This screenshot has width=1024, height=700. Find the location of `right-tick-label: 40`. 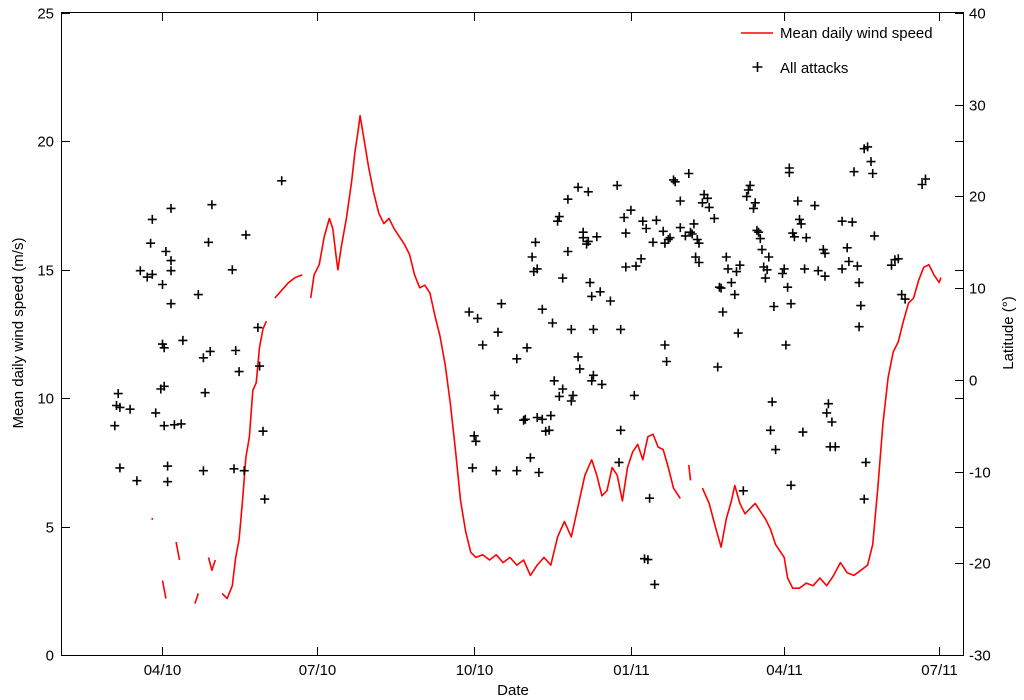

right-tick-label: 40 is located at coordinates (977, 14).